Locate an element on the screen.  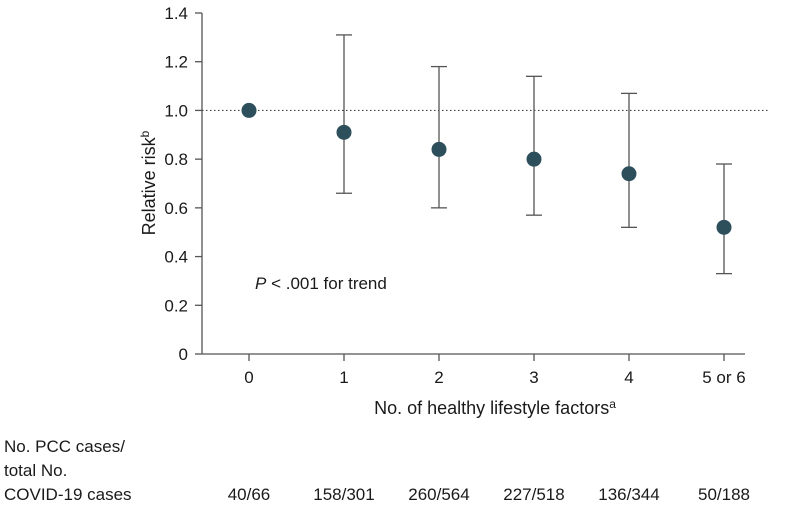
y-tick-label: 0 is located at coordinates (183, 354).